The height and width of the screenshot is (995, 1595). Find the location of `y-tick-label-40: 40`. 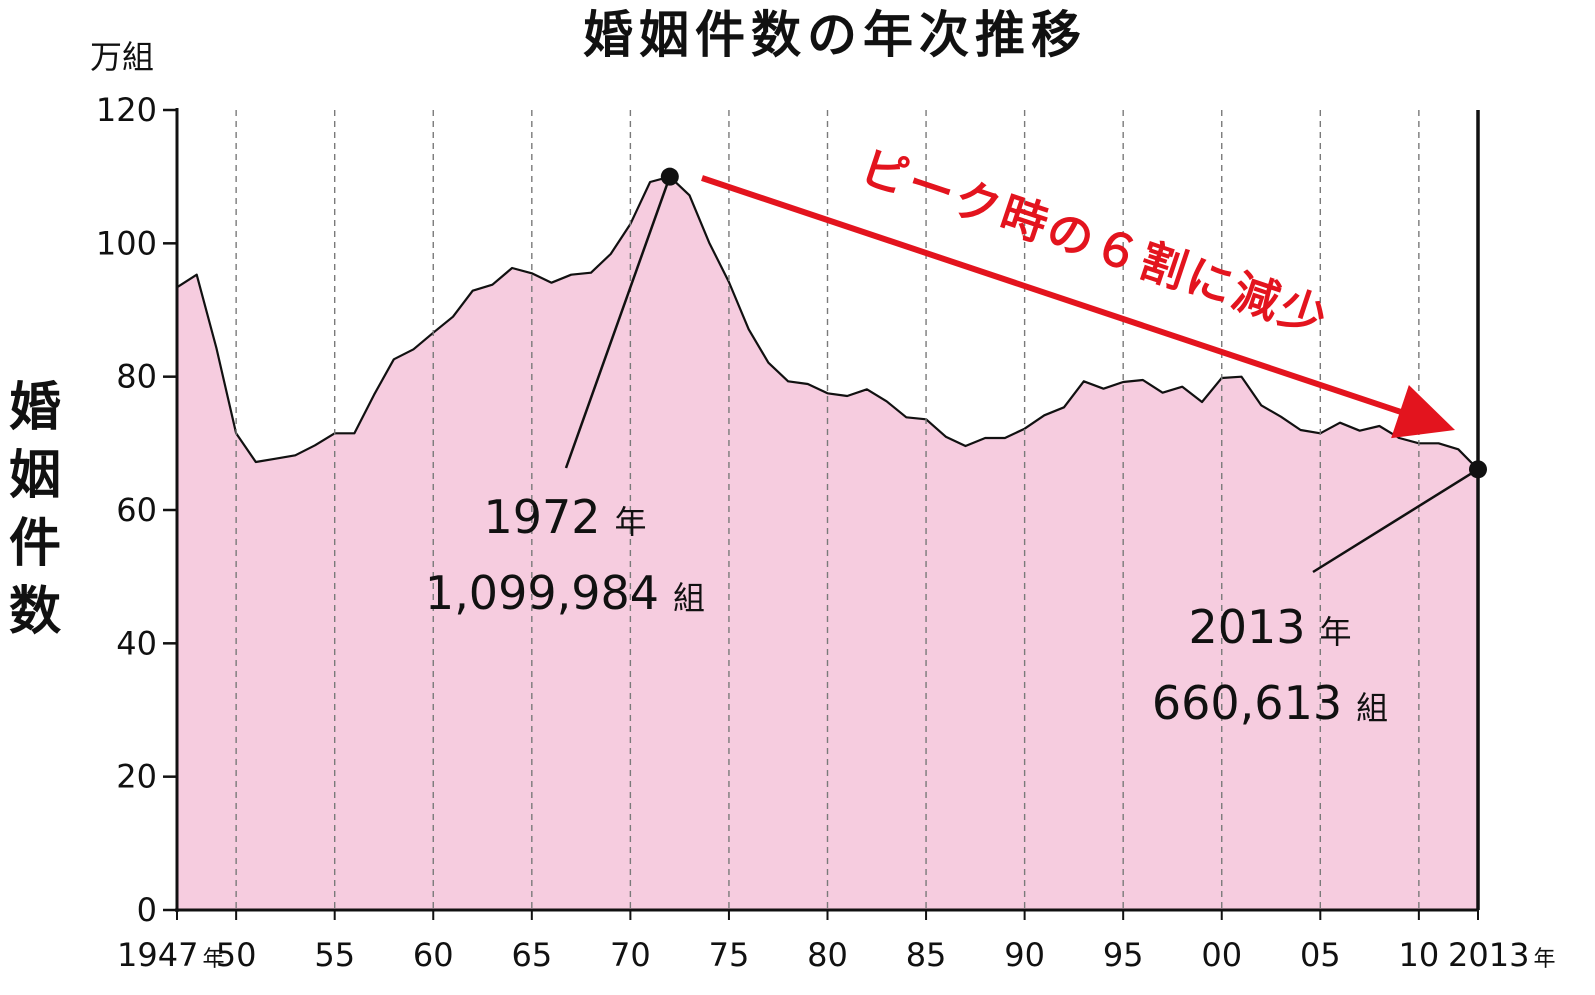

y-tick-label-40: 40 is located at coordinates (136, 643).